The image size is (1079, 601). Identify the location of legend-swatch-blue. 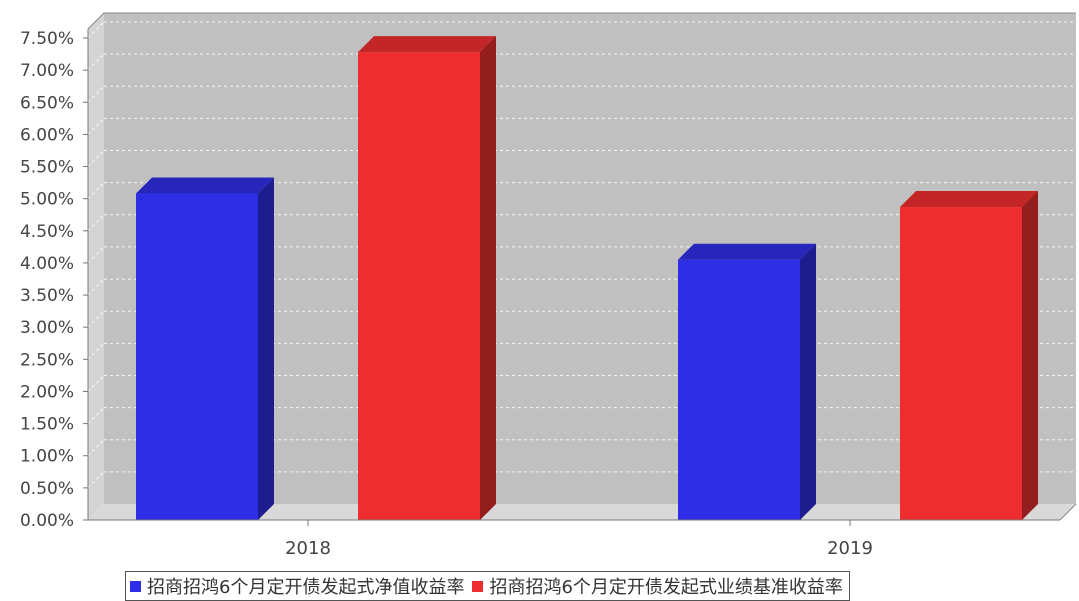
(135, 586).